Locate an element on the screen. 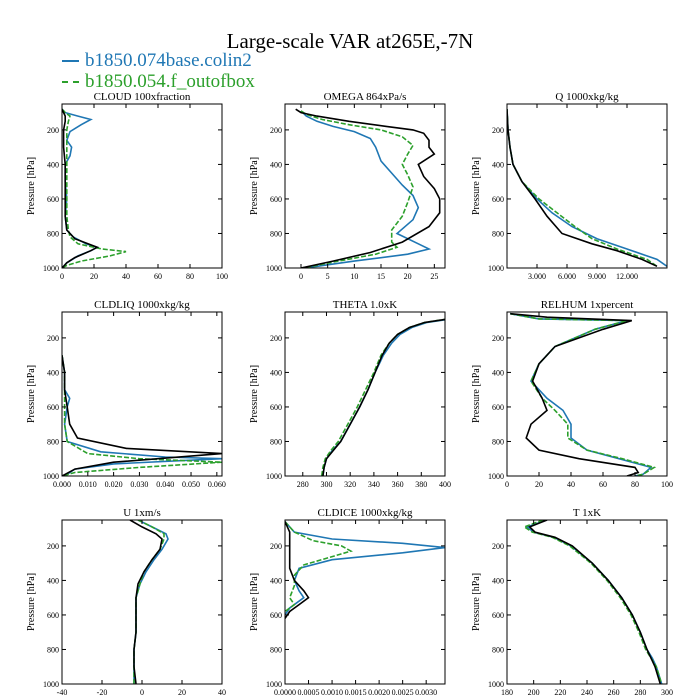 The height and width of the screenshot is (700, 700). x-tick-label: 0.020 is located at coordinates (114, 484).